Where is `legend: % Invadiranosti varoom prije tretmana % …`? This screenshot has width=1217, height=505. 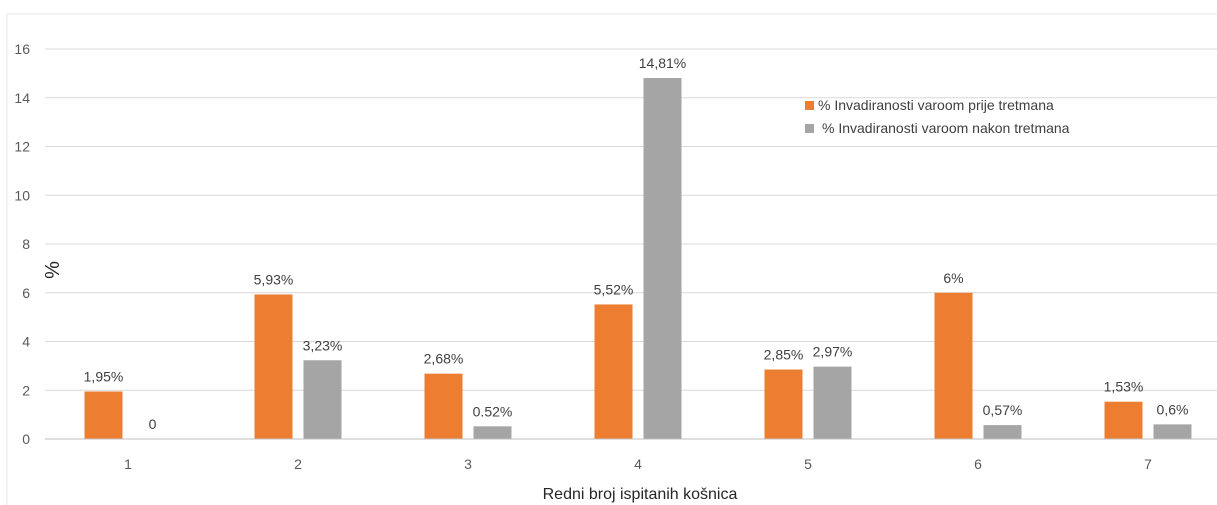
legend: % Invadiranosti varoom prije tretmana % … is located at coordinates (937, 116).